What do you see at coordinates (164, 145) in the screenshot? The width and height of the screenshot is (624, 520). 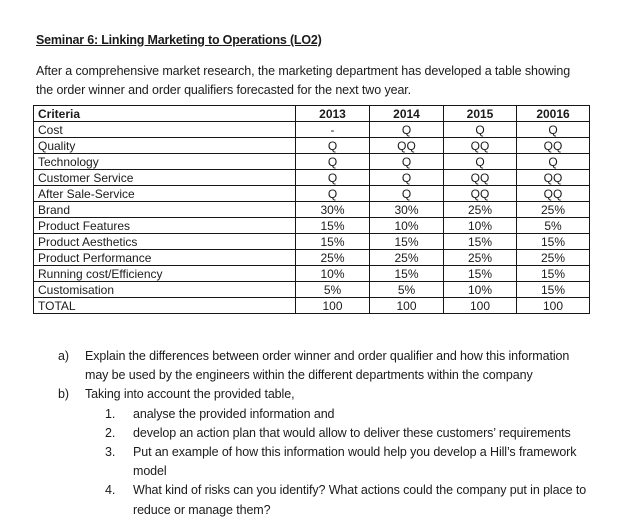 I see `criteria-cell: Quality` at bounding box center [164, 145].